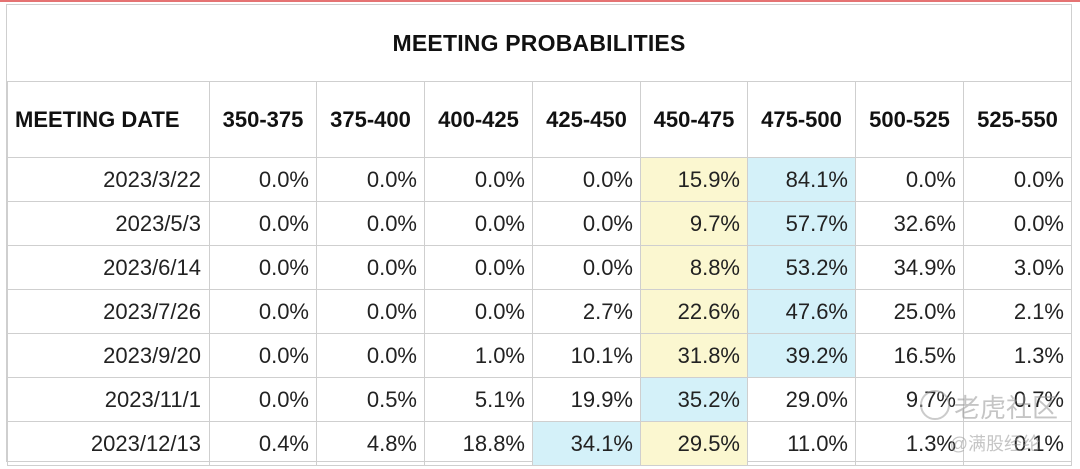 The image size is (1080, 469). Describe the element at coordinates (694, 355) in the screenshot. I see `probability-cell: 31.8%` at that location.